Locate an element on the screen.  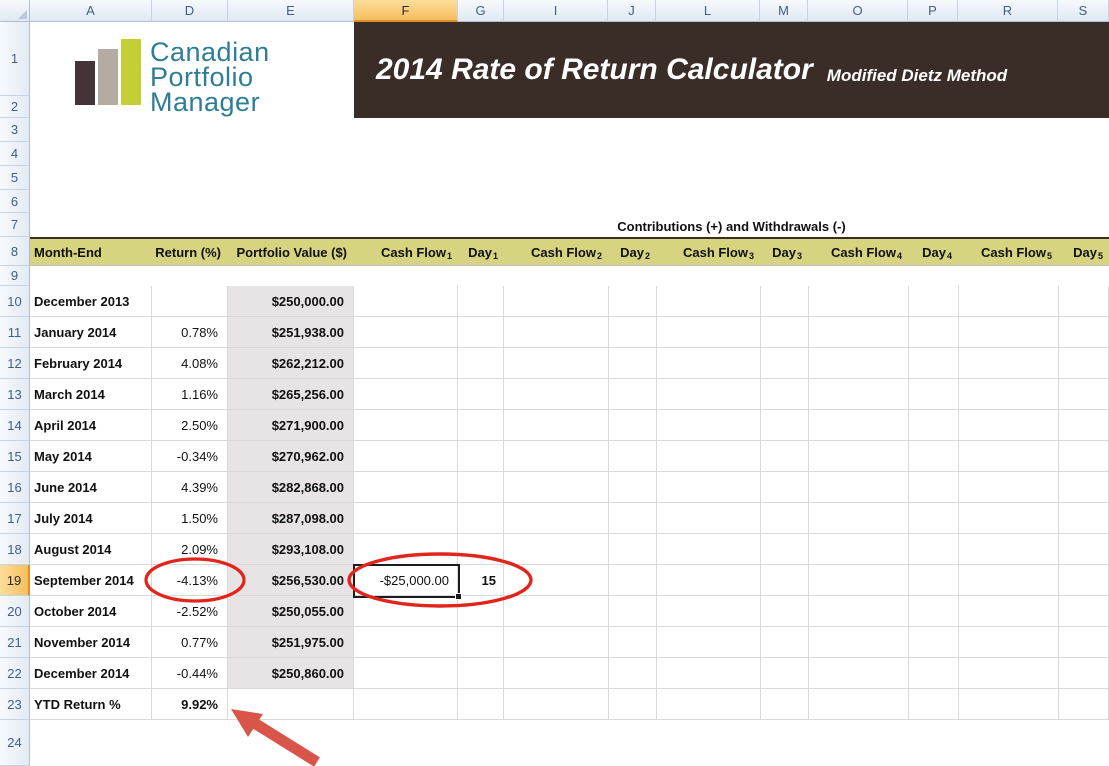
cell-return: -0.34% is located at coordinates (190, 456).